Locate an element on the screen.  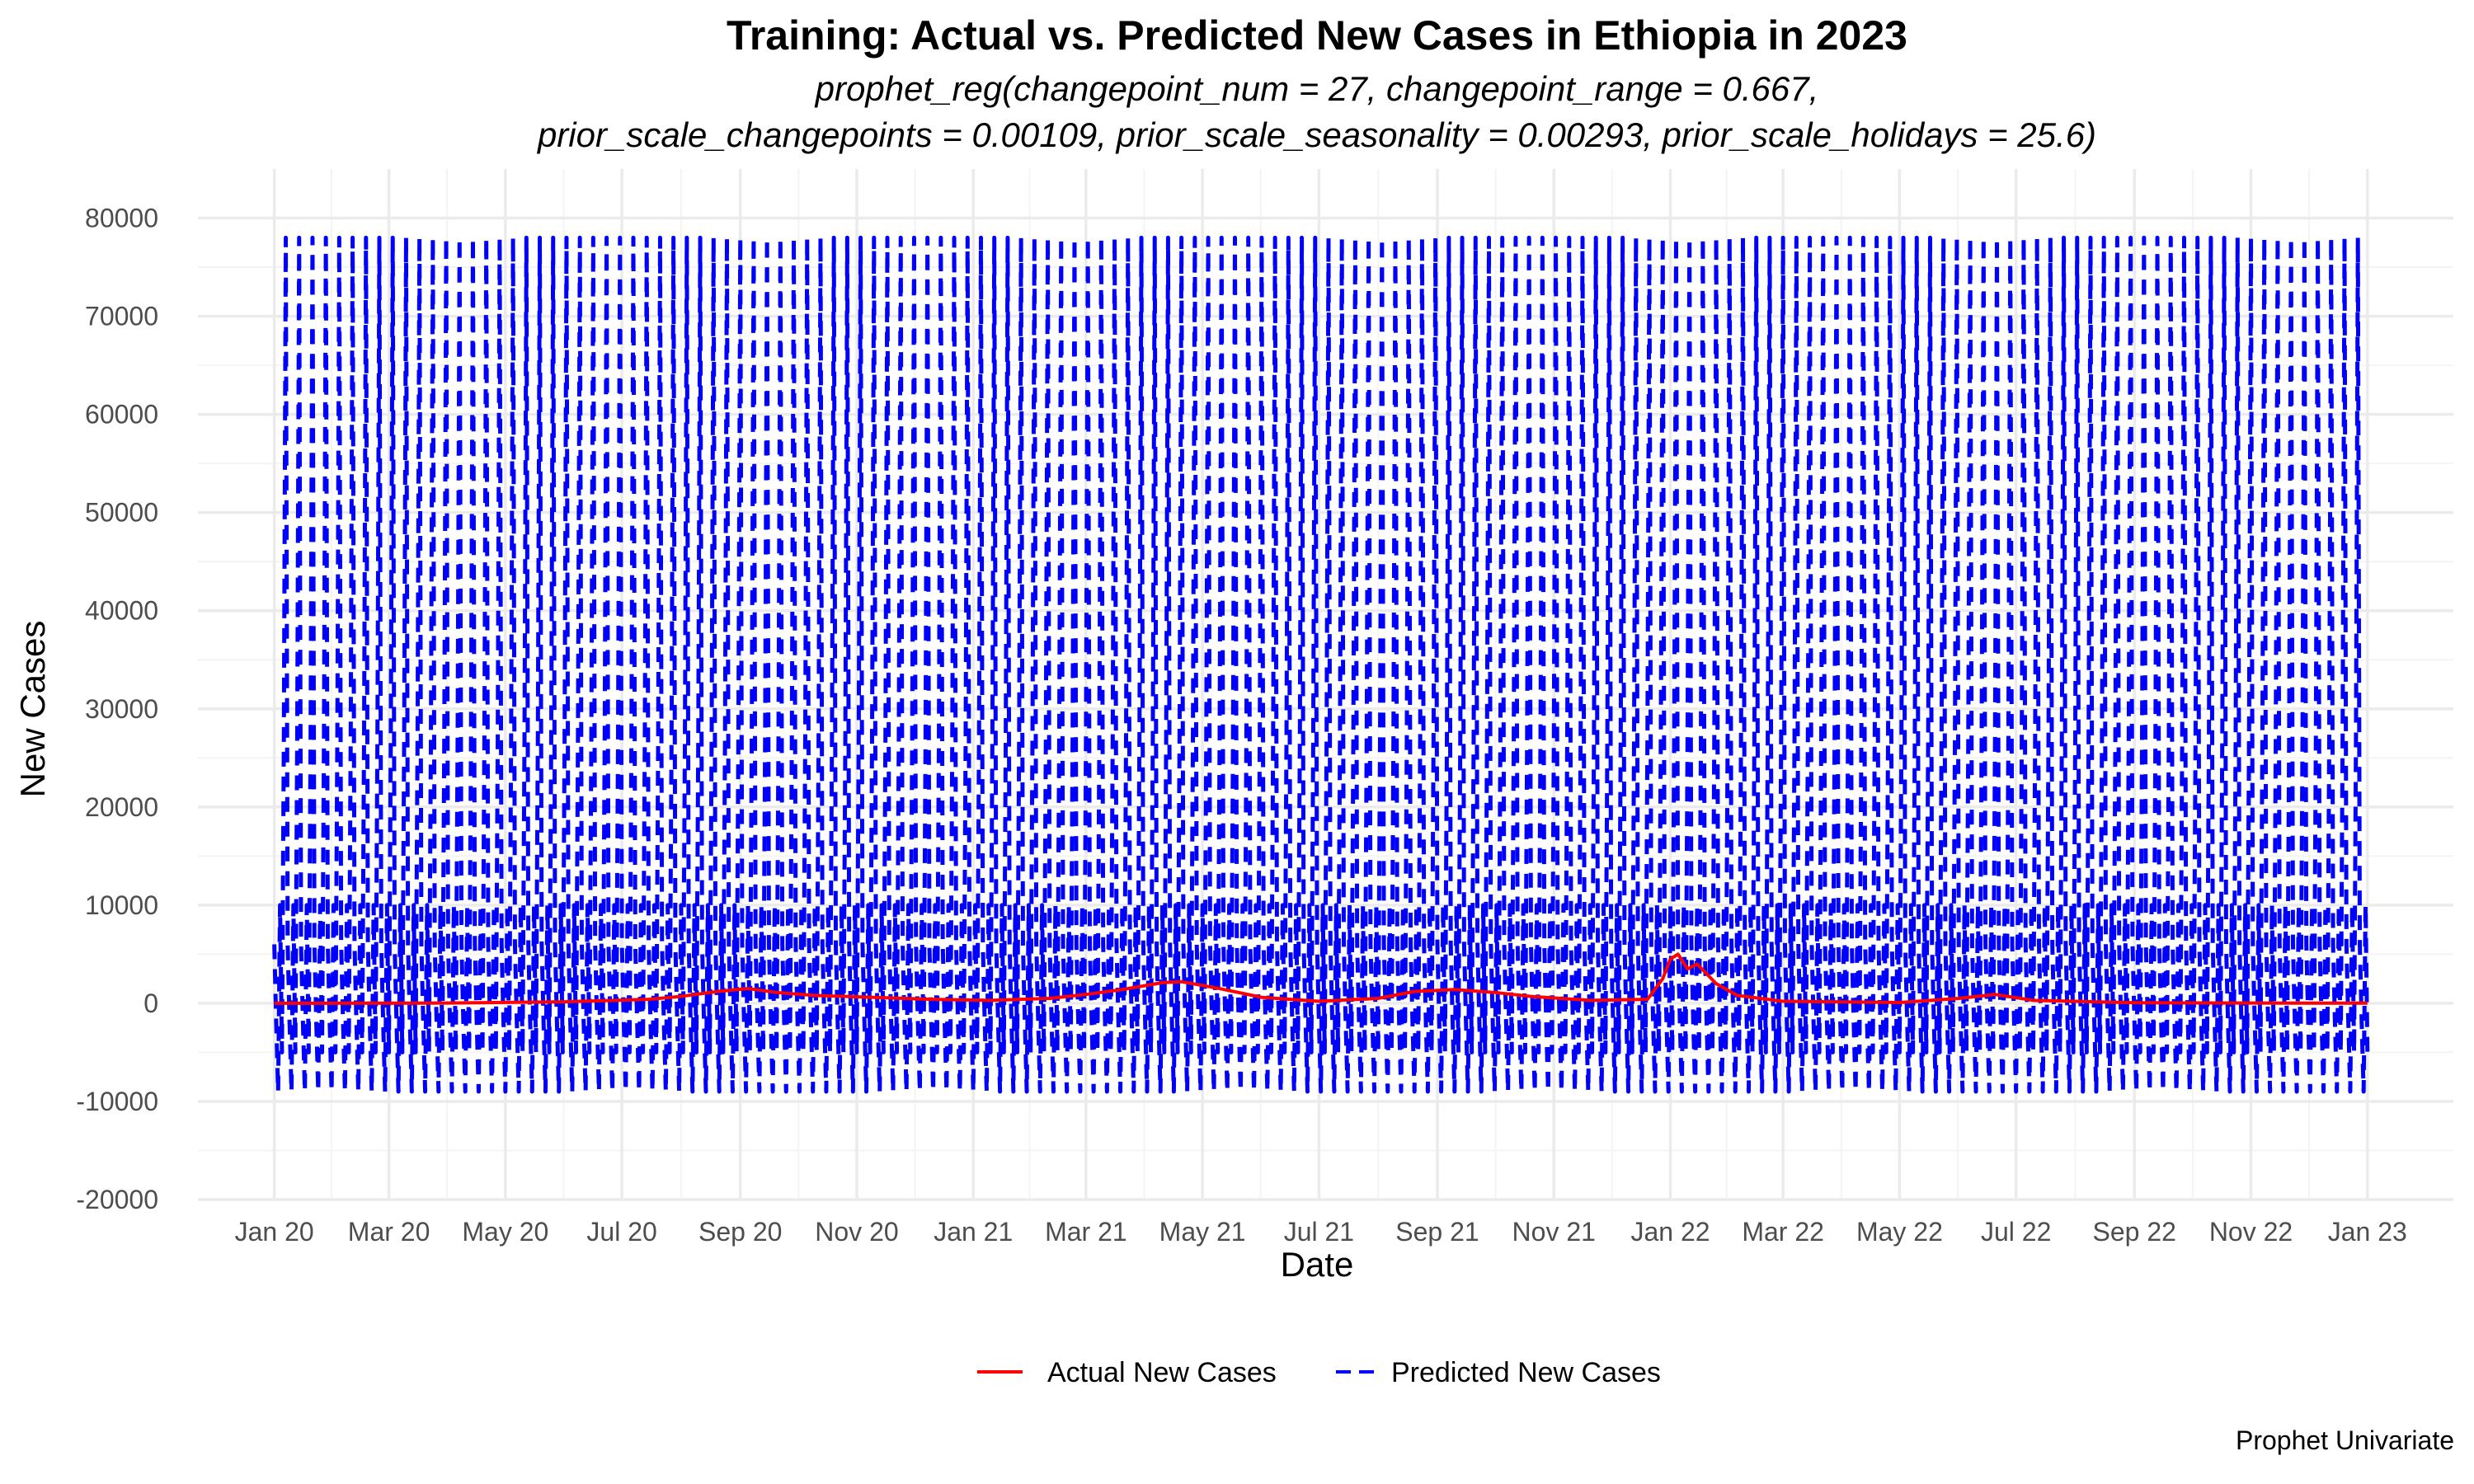
x-tick-label: Jul 21 is located at coordinates (1319, 1232).